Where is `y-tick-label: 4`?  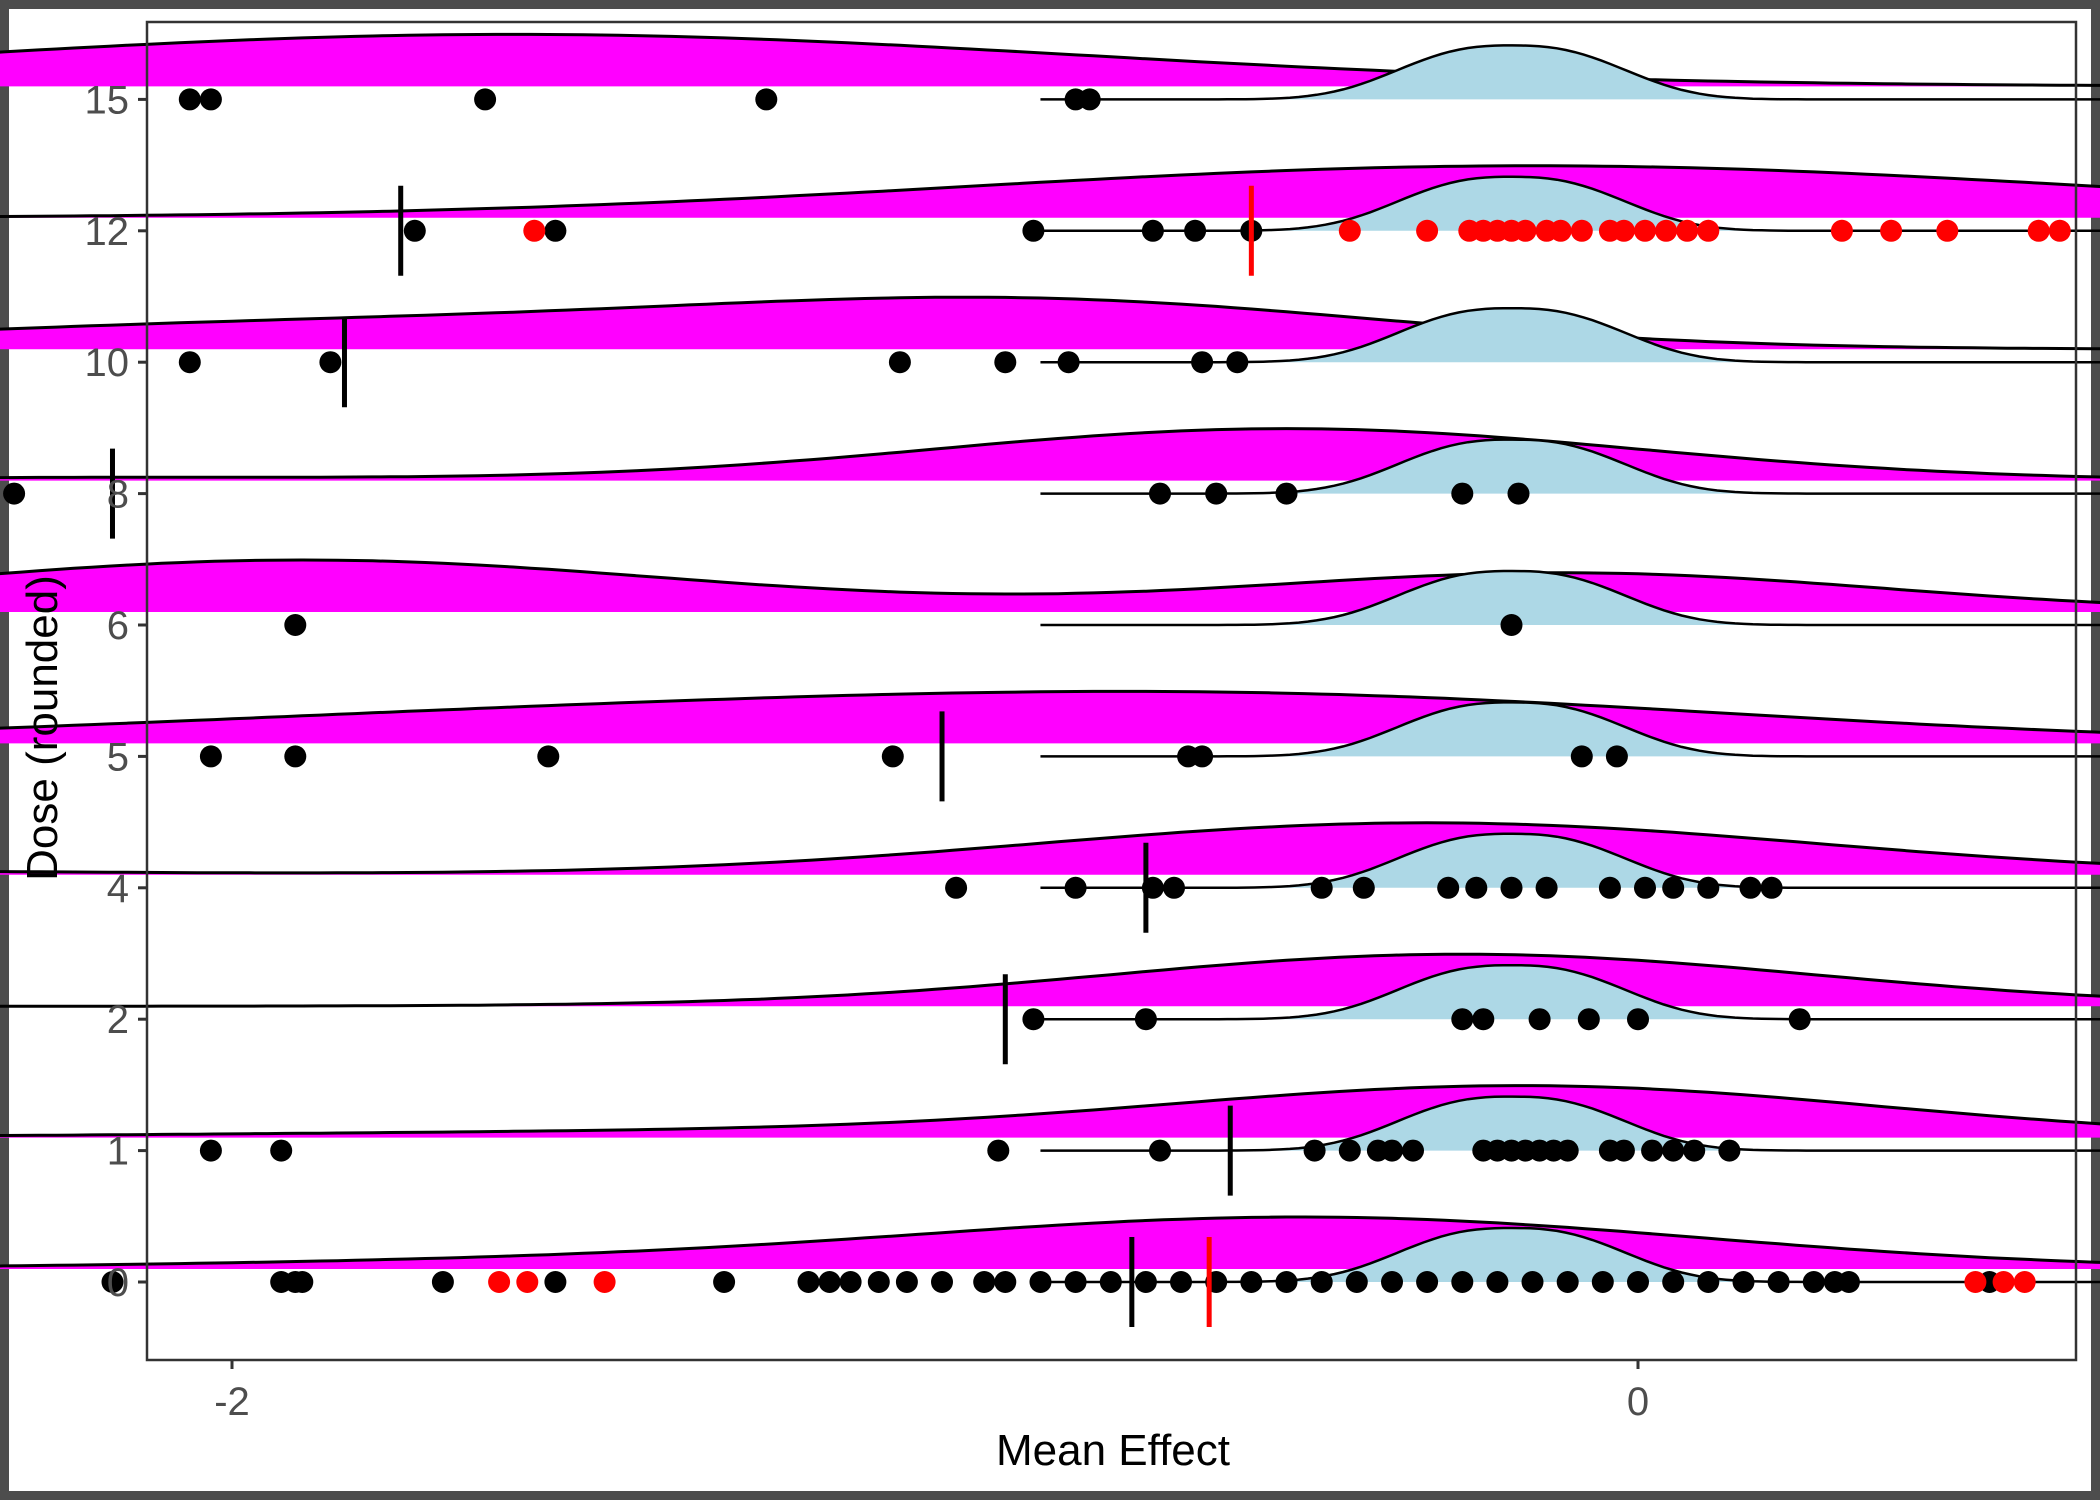 y-tick-label: 4 is located at coordinates (118, 889).